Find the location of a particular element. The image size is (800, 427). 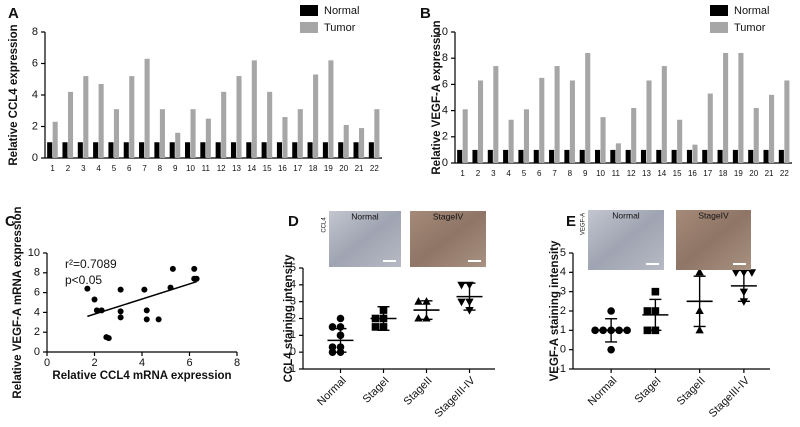

micrograph is located at coordinates (626, 240).